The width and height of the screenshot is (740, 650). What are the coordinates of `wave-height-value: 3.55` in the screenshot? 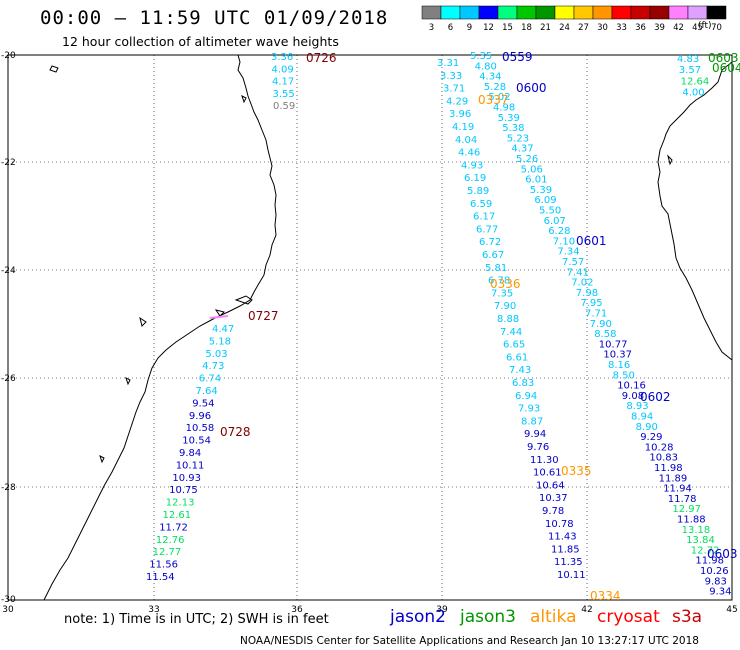 It's located at (284, 94).